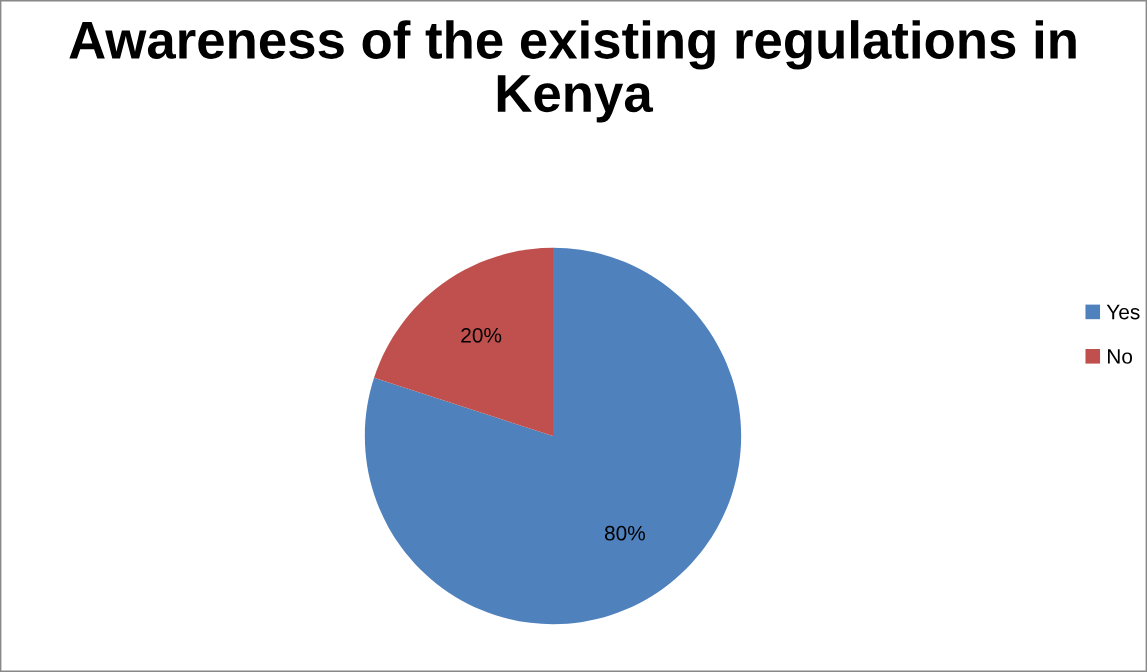 This screenshot has height=672, width=1147. What do you see at coordinates (572, 71) in the screenshot?
I see `chart-title: Awareness of the existing regulations in Kenya` at bounding box center [572, 71].